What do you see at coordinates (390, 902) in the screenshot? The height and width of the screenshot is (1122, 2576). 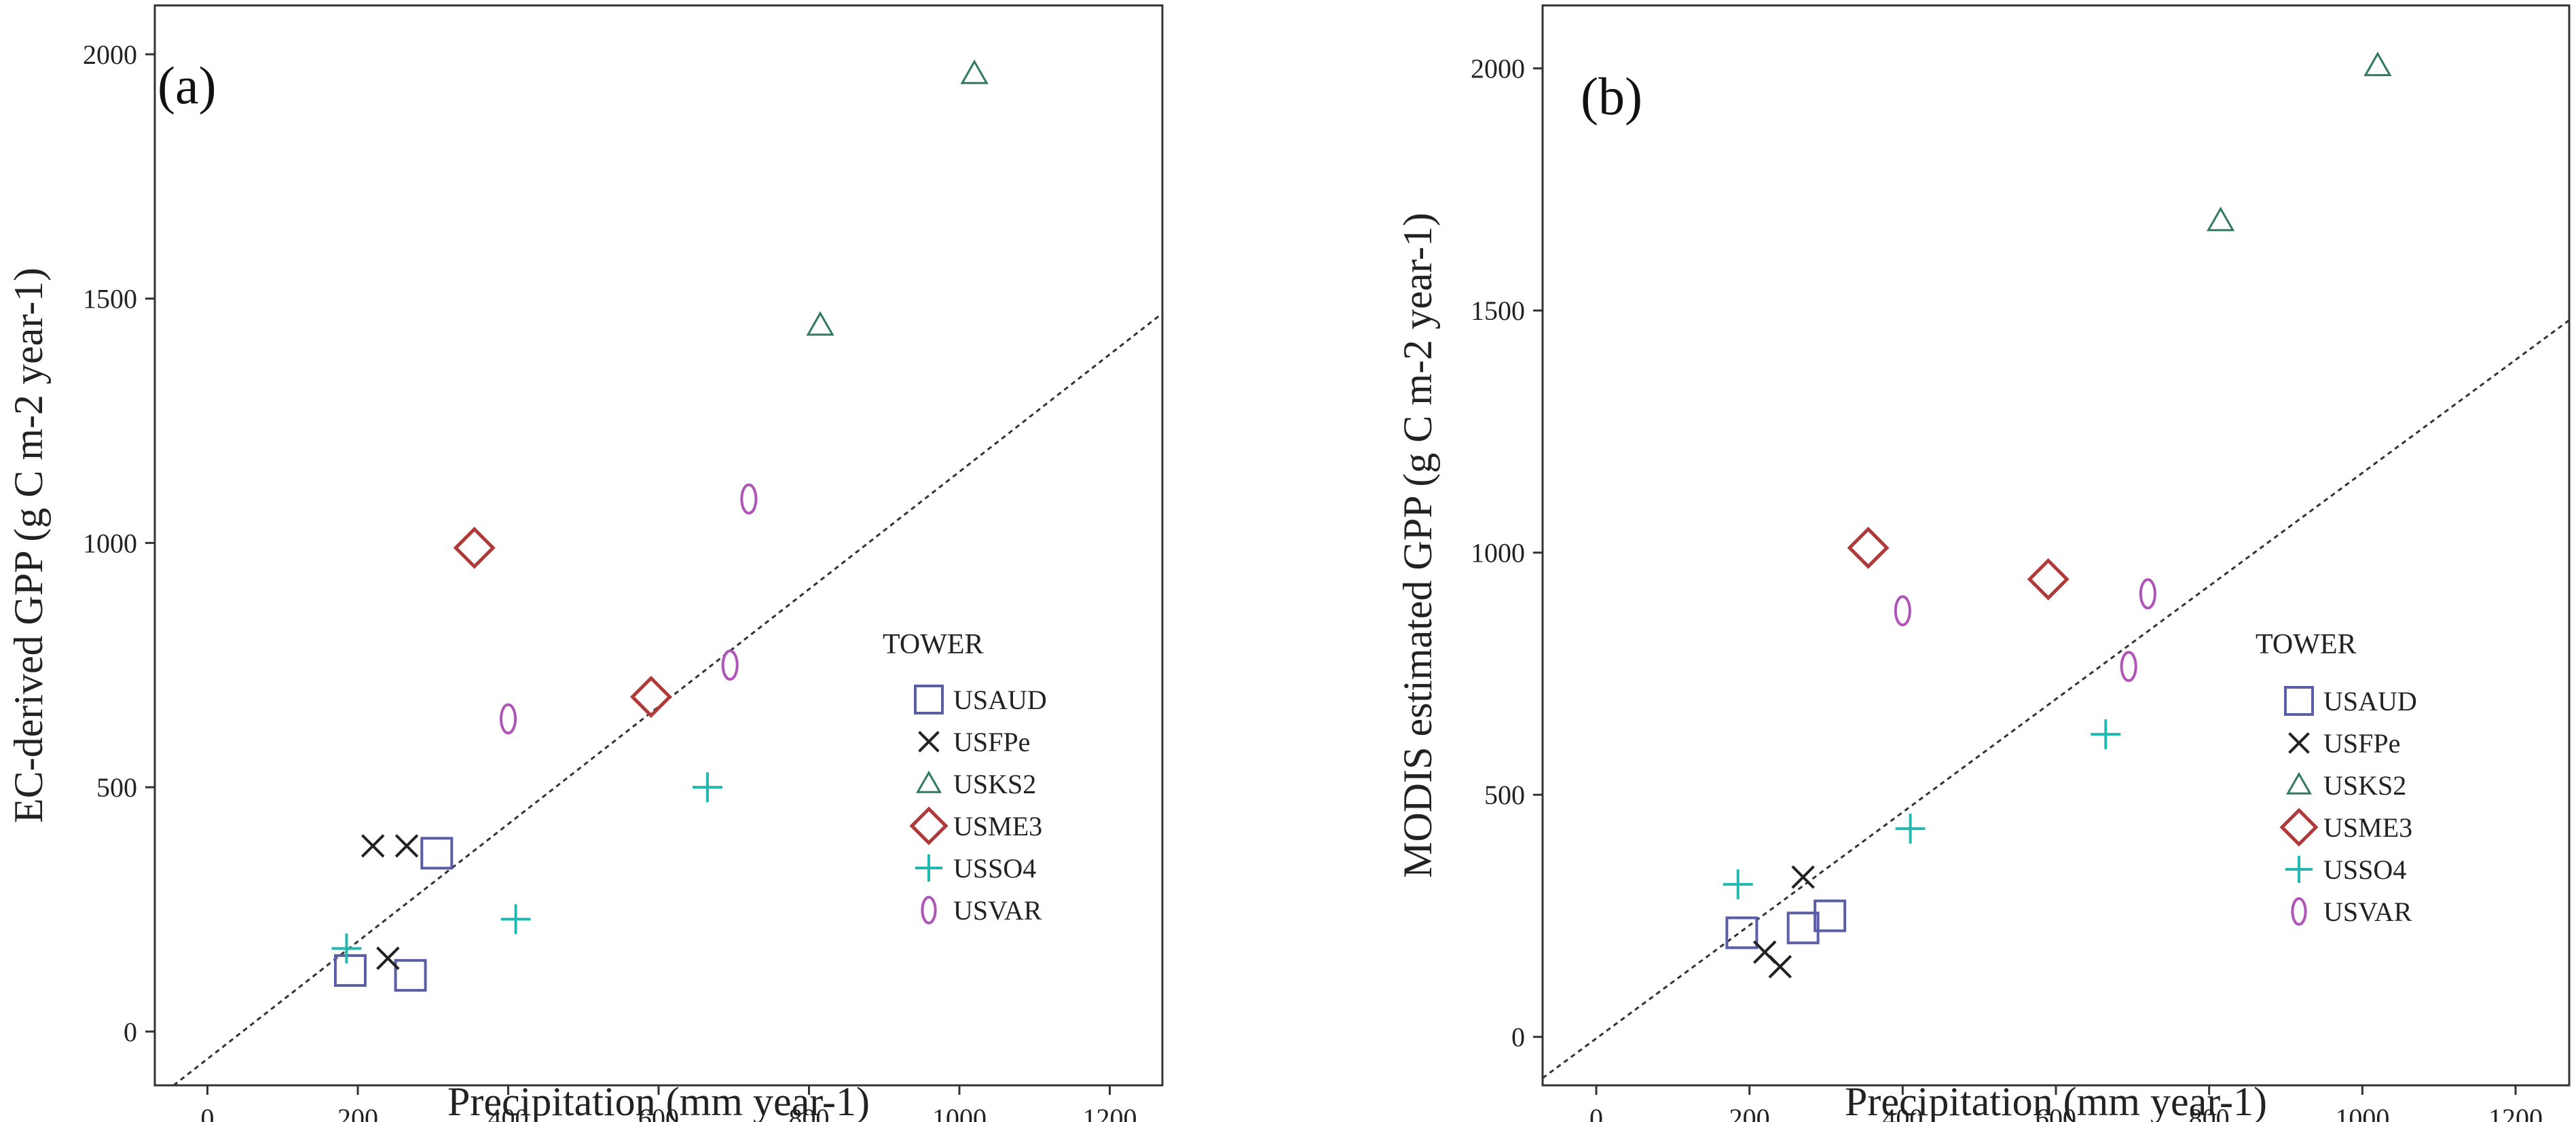 I see `series-usfpe` at bounding box center [390, 902].